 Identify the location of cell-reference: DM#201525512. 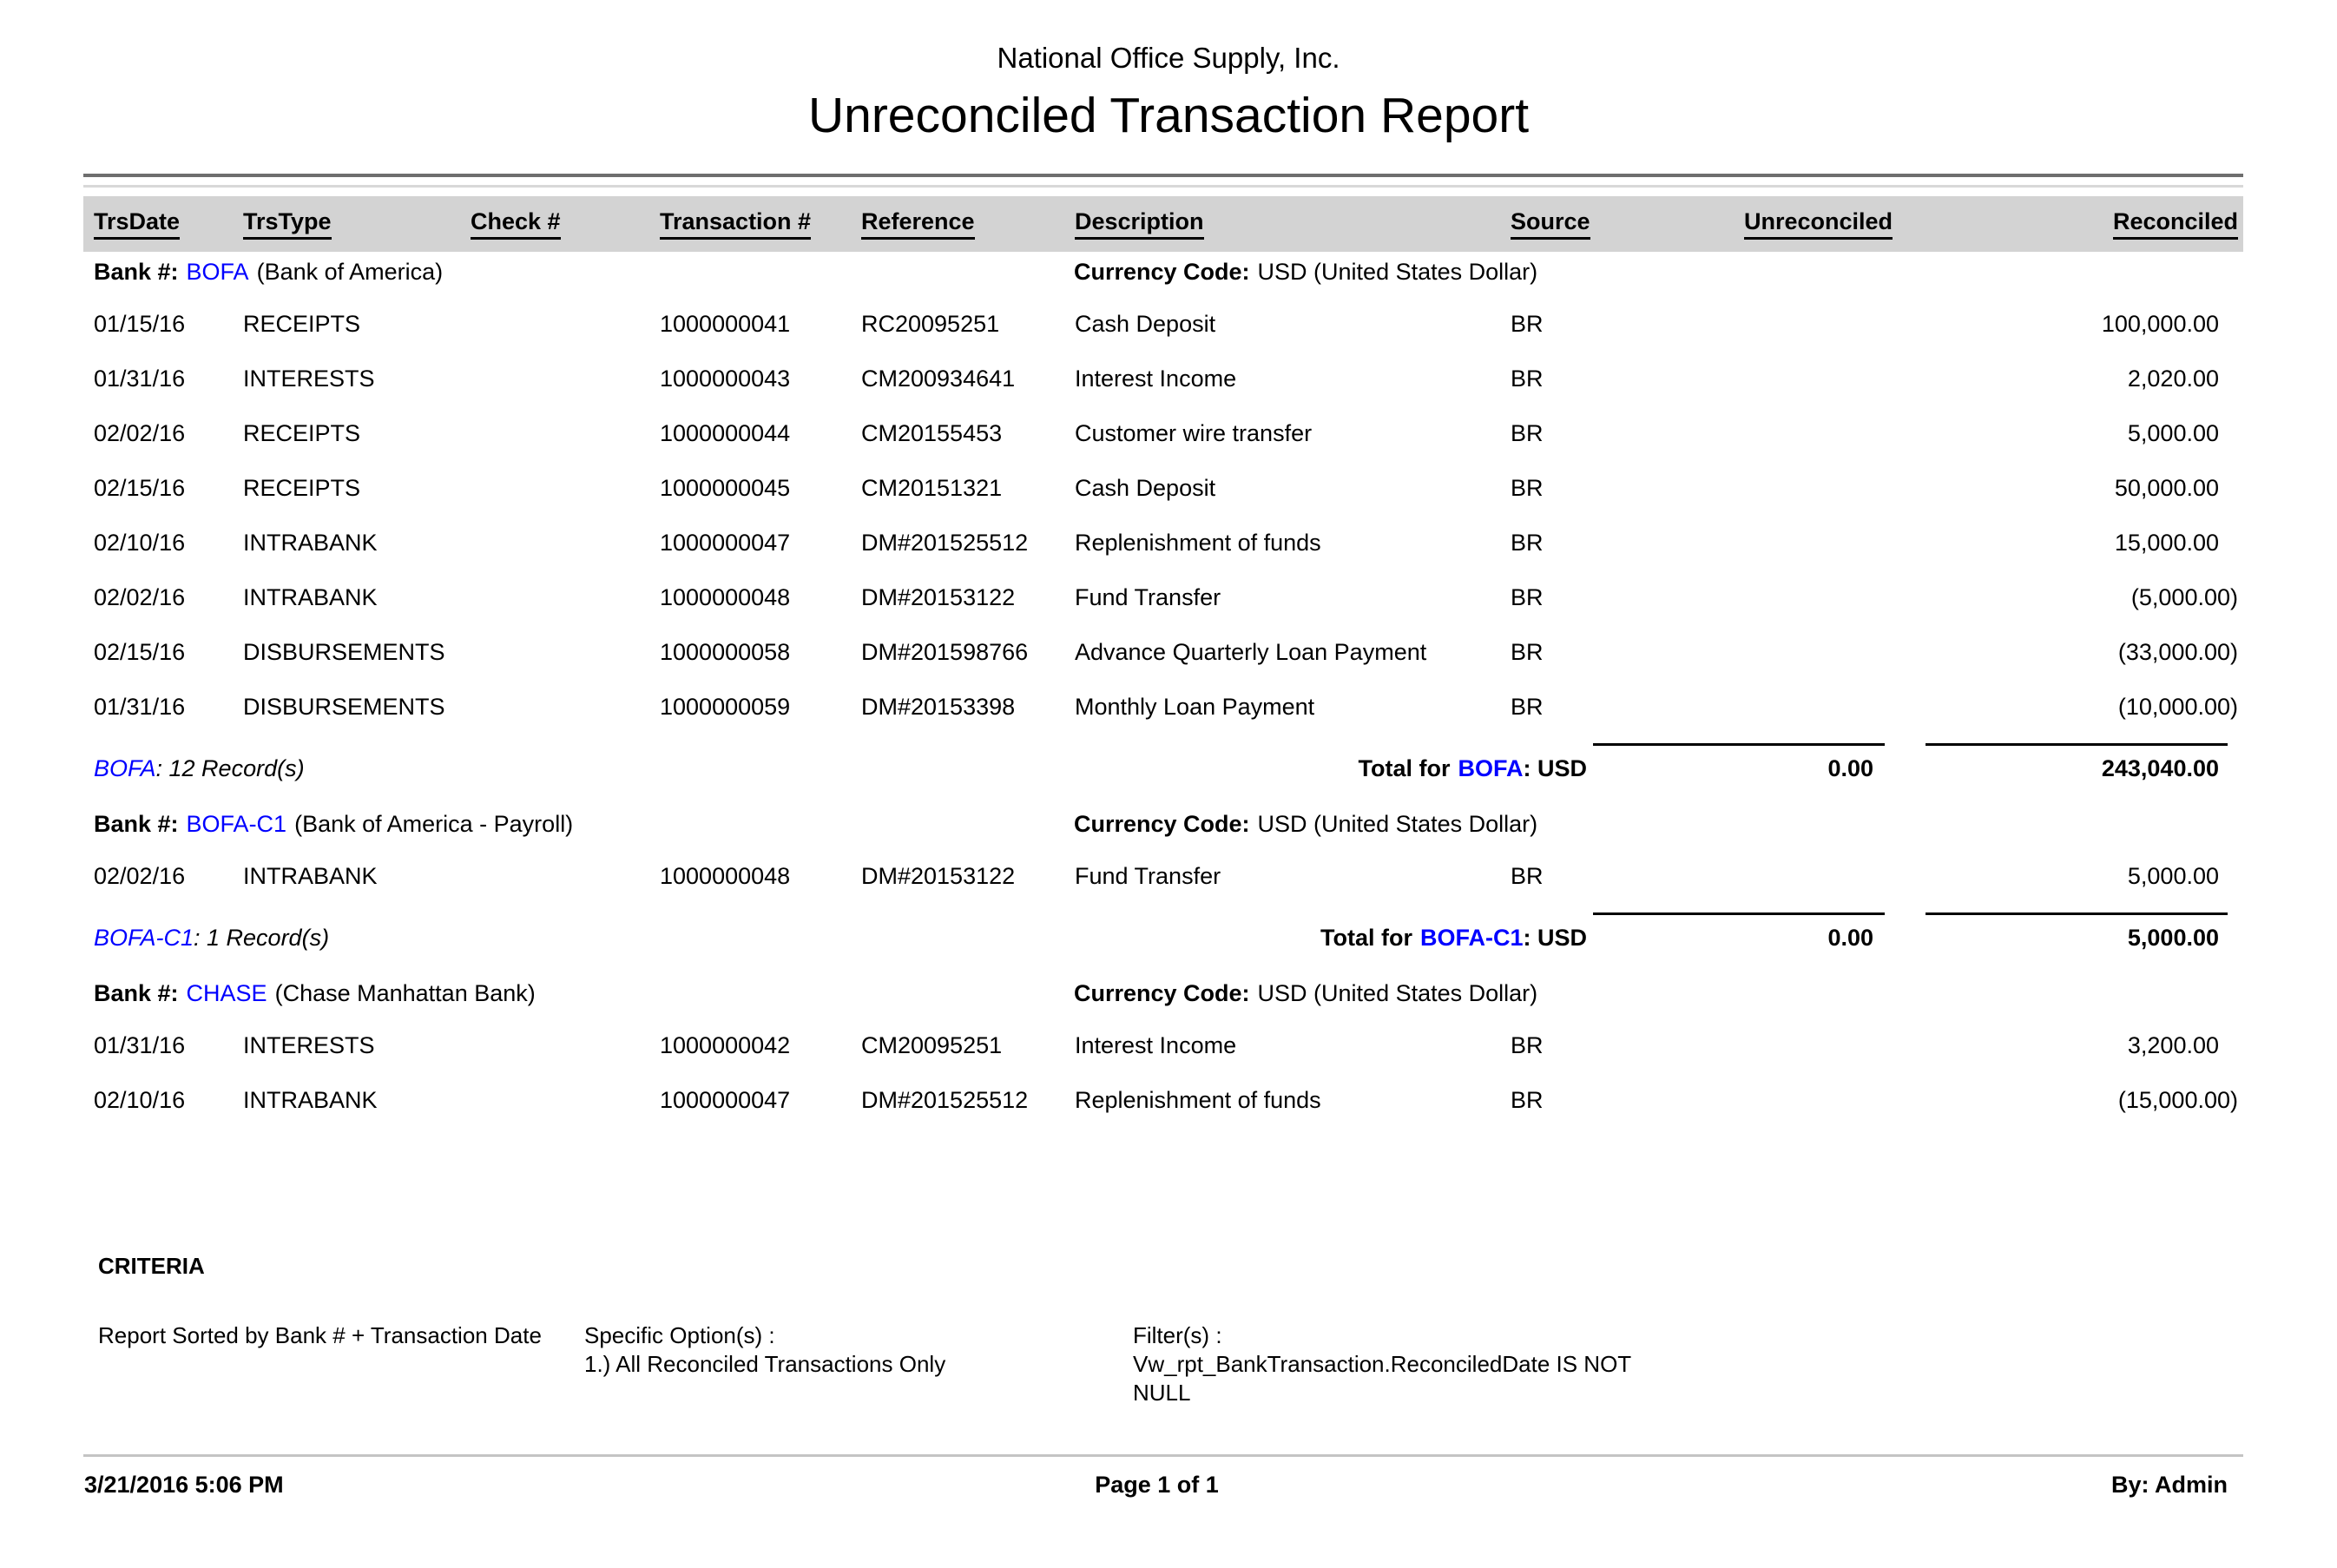
(945, 1100).